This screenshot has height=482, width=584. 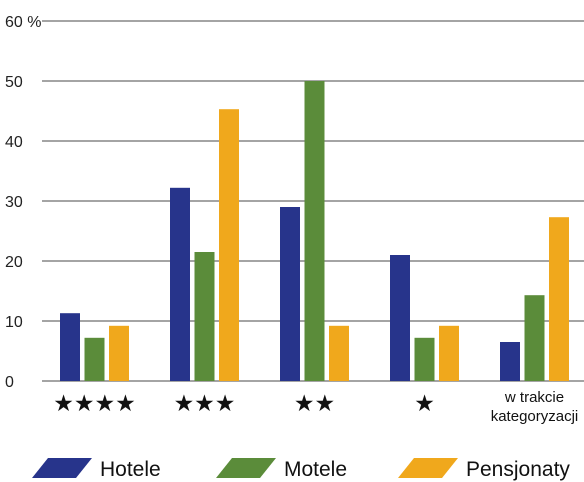 I want to click on legend-swatch-pensjonaty, so click(x=428, y=468).